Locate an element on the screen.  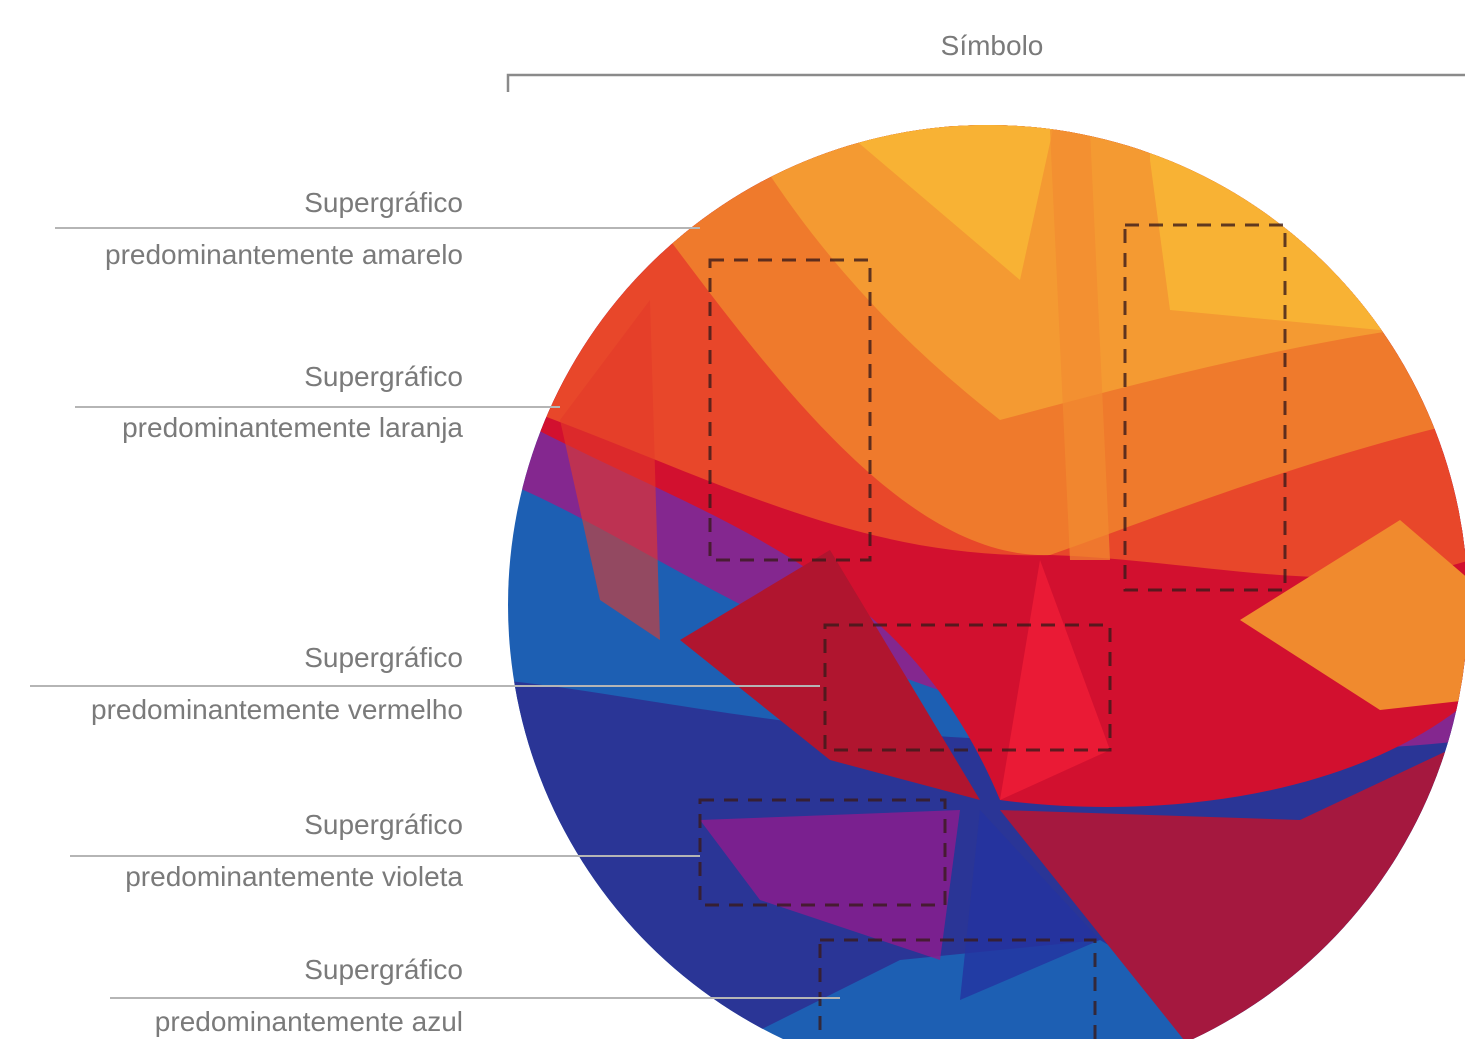
facet-orange-right is located at coordinates (1352, 615).